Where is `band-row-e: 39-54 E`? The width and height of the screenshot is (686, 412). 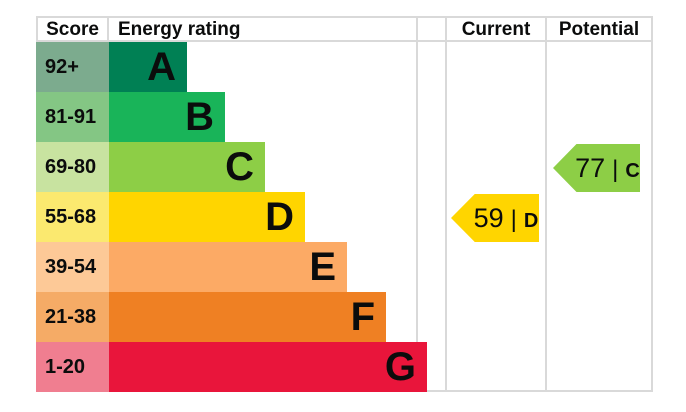 band-row-e: 39-54 E is located at coordinates (246, 267).